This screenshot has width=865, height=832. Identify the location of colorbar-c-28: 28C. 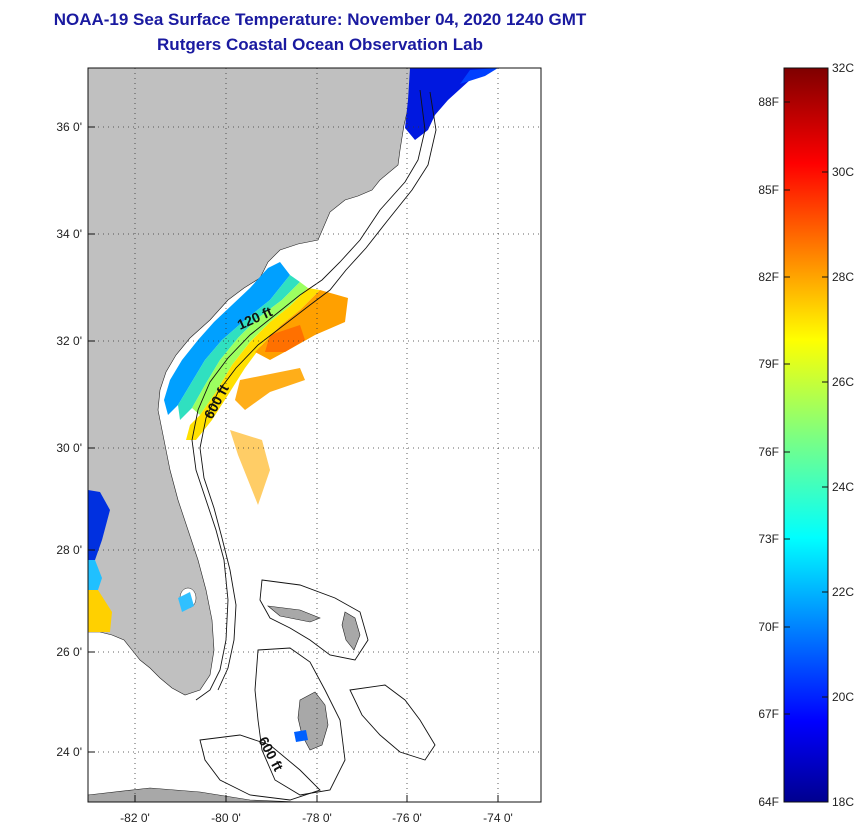
(843, 277).